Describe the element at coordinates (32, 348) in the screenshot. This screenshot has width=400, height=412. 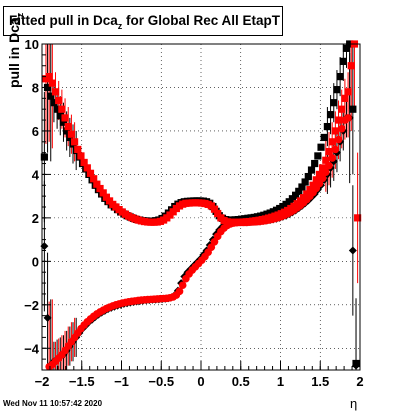
I see `y-tick-label: −4` at that location.